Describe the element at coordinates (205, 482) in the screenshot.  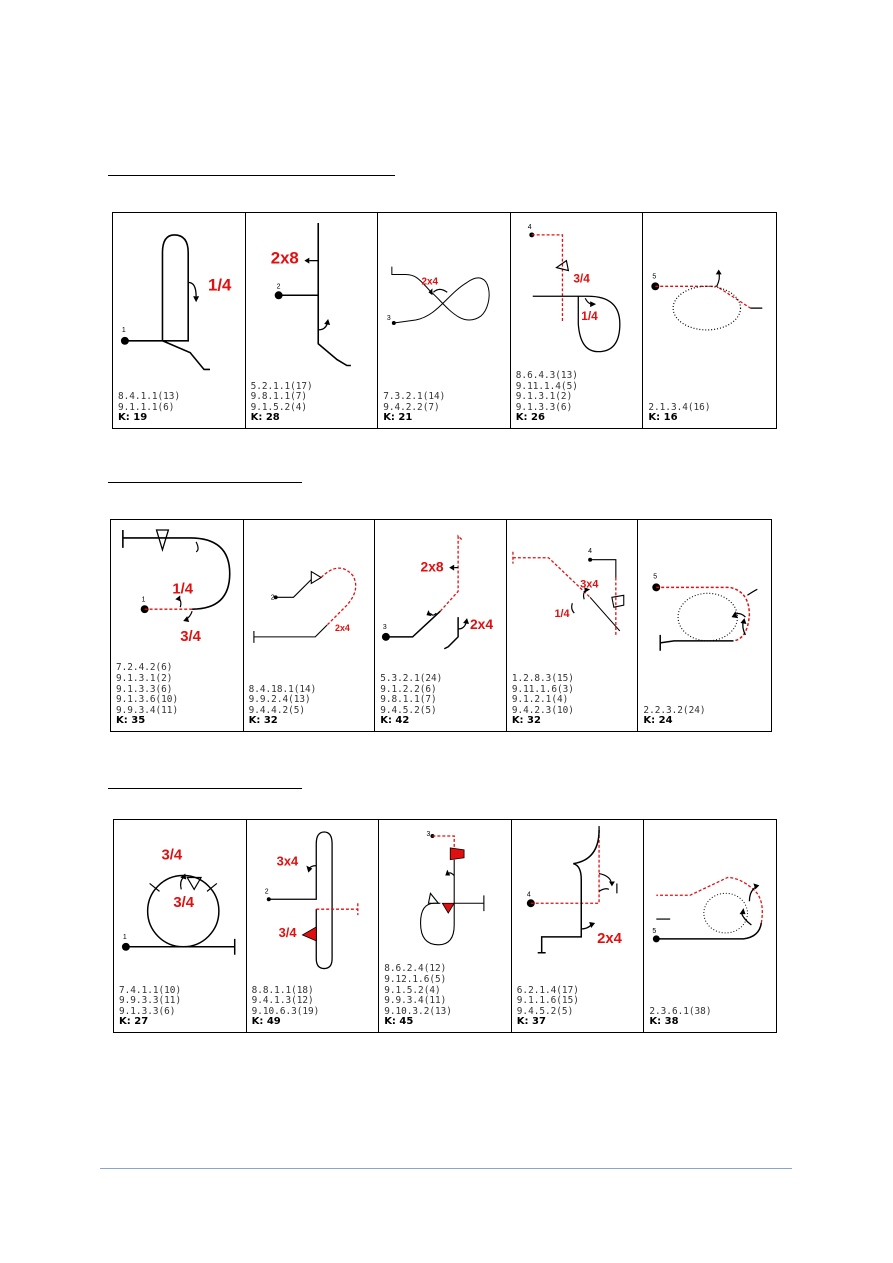
I see `section-2-heading-rule` at that location.